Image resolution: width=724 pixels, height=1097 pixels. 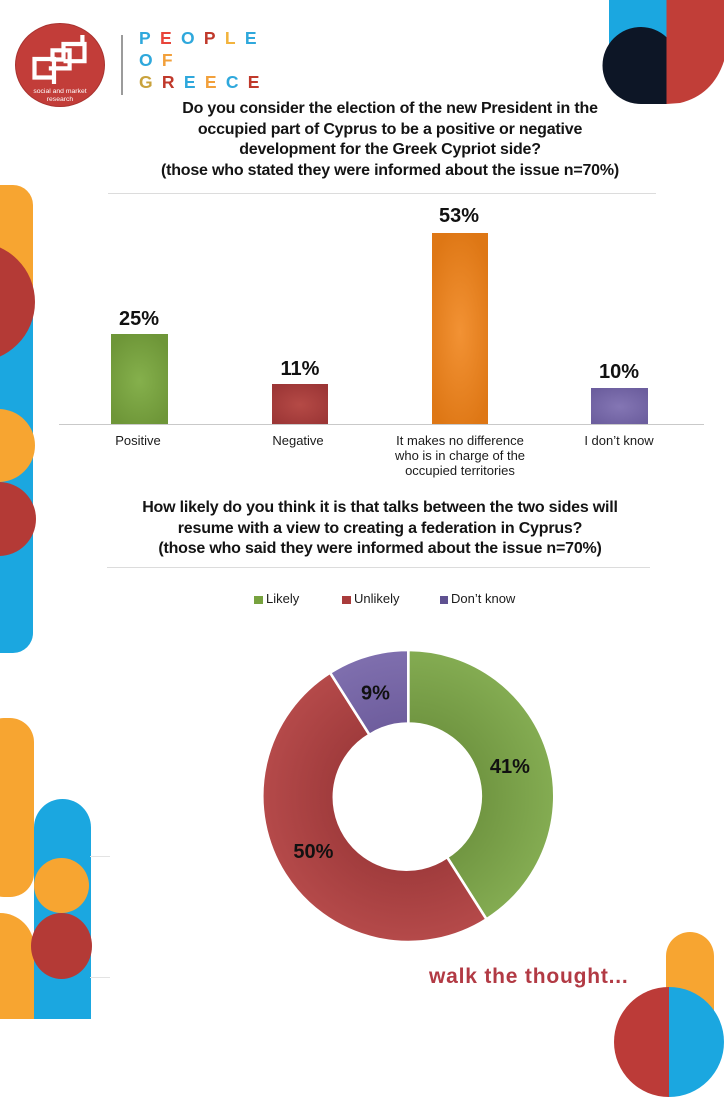 What do you see at coordinates (375, 693) in the screenshot?
I see `svg-text: 9%` at bounding box center [375, 693].